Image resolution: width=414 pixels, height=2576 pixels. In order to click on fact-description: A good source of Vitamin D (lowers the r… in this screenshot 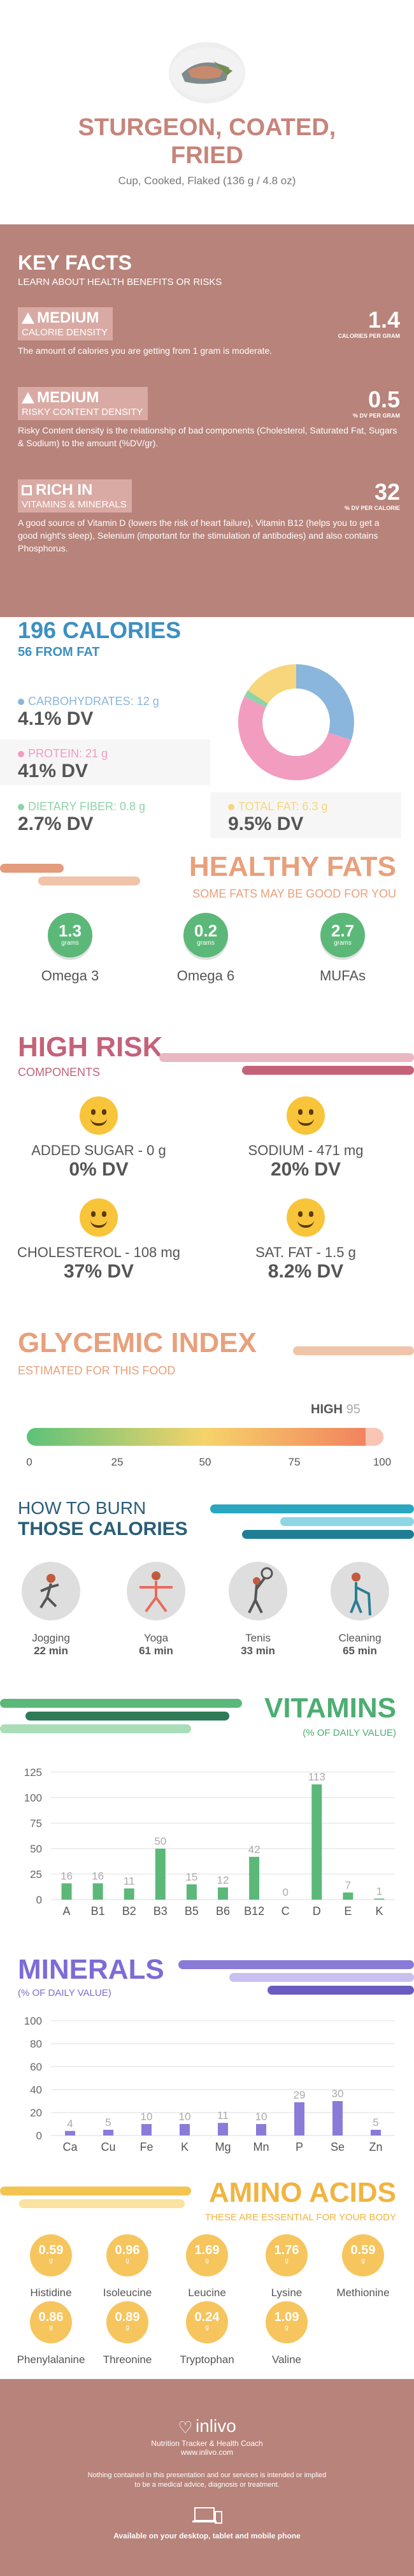, I will do `click(199, 535)`.